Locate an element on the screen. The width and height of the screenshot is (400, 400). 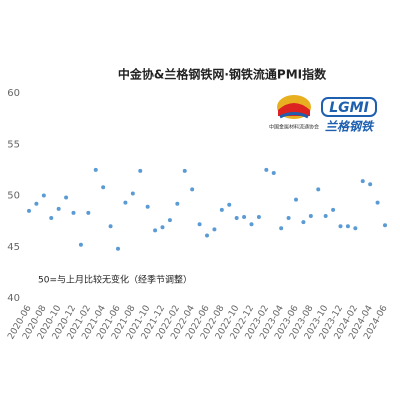
y-tick-label: 45 is located at coordinates (13, 247).